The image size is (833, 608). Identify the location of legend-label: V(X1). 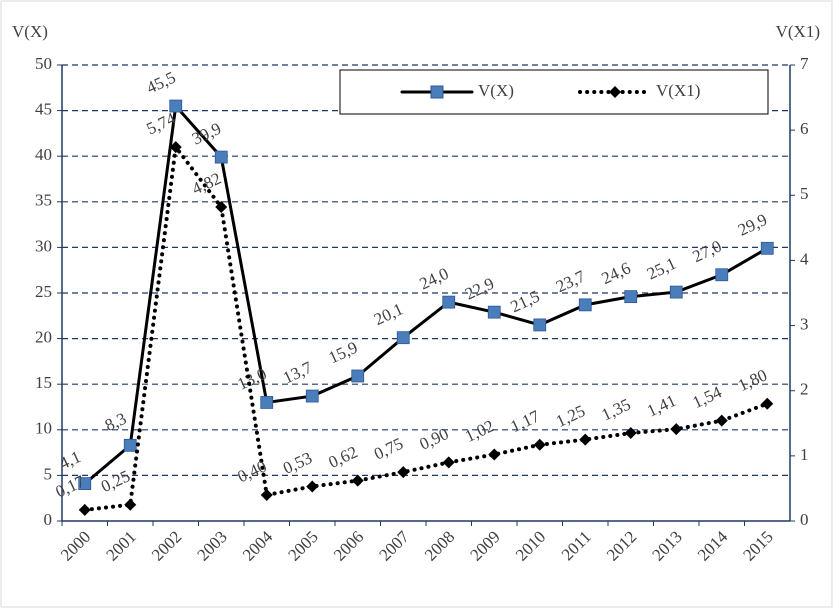
(678, 90).